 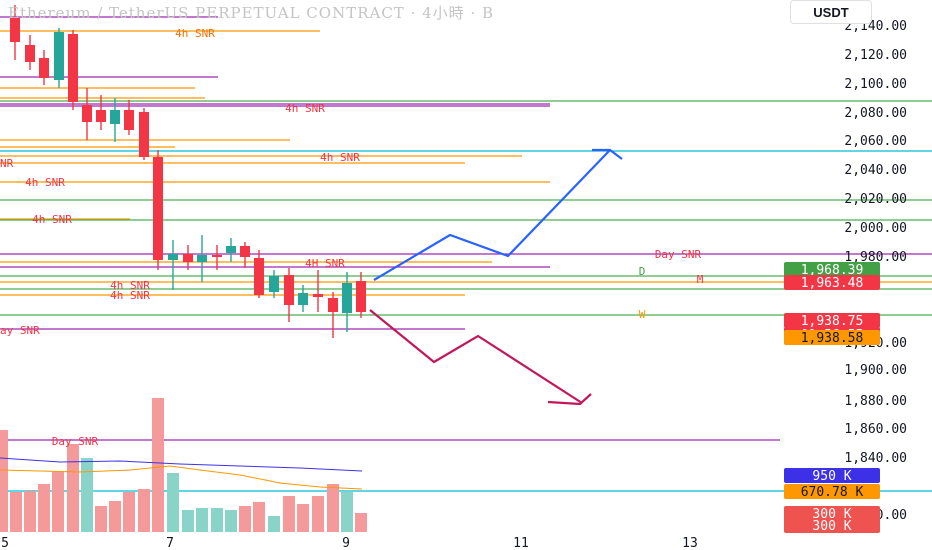 What do you see at coordinates (7, 163) in the screenshot?
I see `snr-label: NR` at bounding box center [7, 163].